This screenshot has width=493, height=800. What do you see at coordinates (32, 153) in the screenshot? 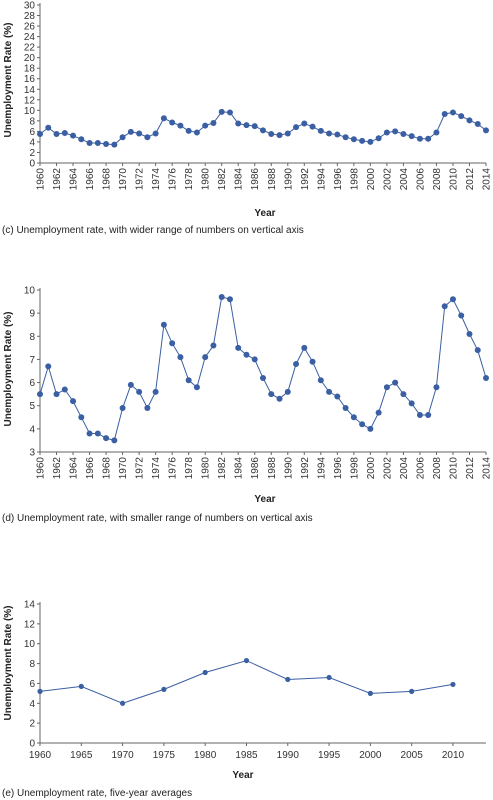
I see `chart-c-y-tick-label: 2` at bounding box center [32, 153].